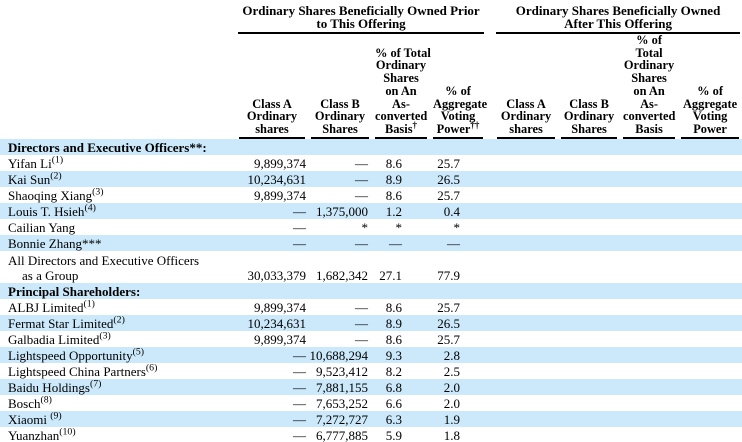 This screenshot has height=442, width=742. Describe the element at coordinates (371, 195) in the screenshot. I see `table-row: Shaoqing Xiang(3) 9,899,374 — 8.6 25.7` at that location.